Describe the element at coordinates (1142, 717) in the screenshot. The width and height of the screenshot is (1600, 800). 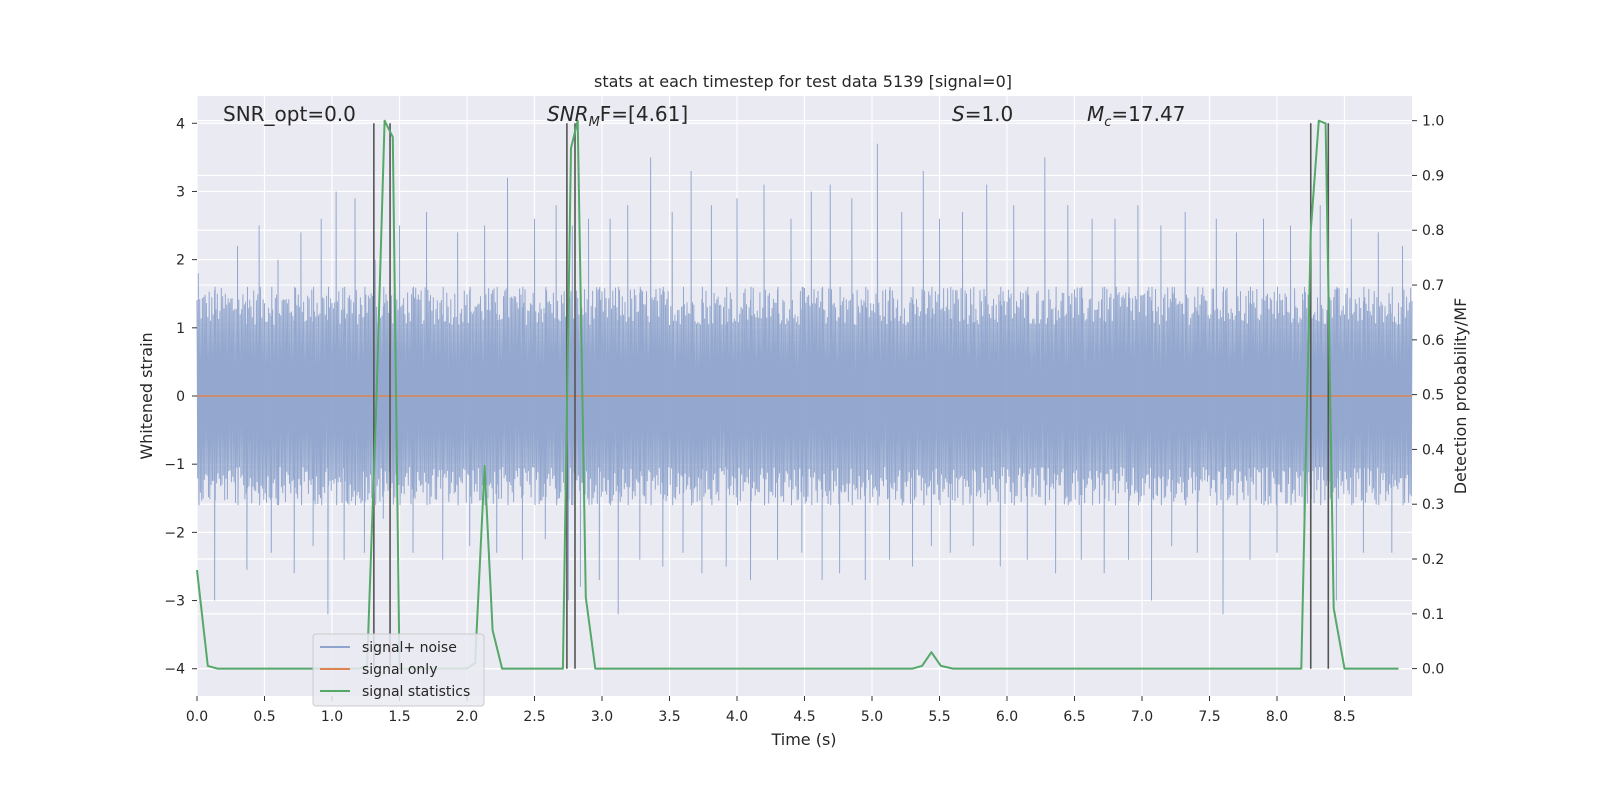
I see `x-tick-label: 7.0` at that location.